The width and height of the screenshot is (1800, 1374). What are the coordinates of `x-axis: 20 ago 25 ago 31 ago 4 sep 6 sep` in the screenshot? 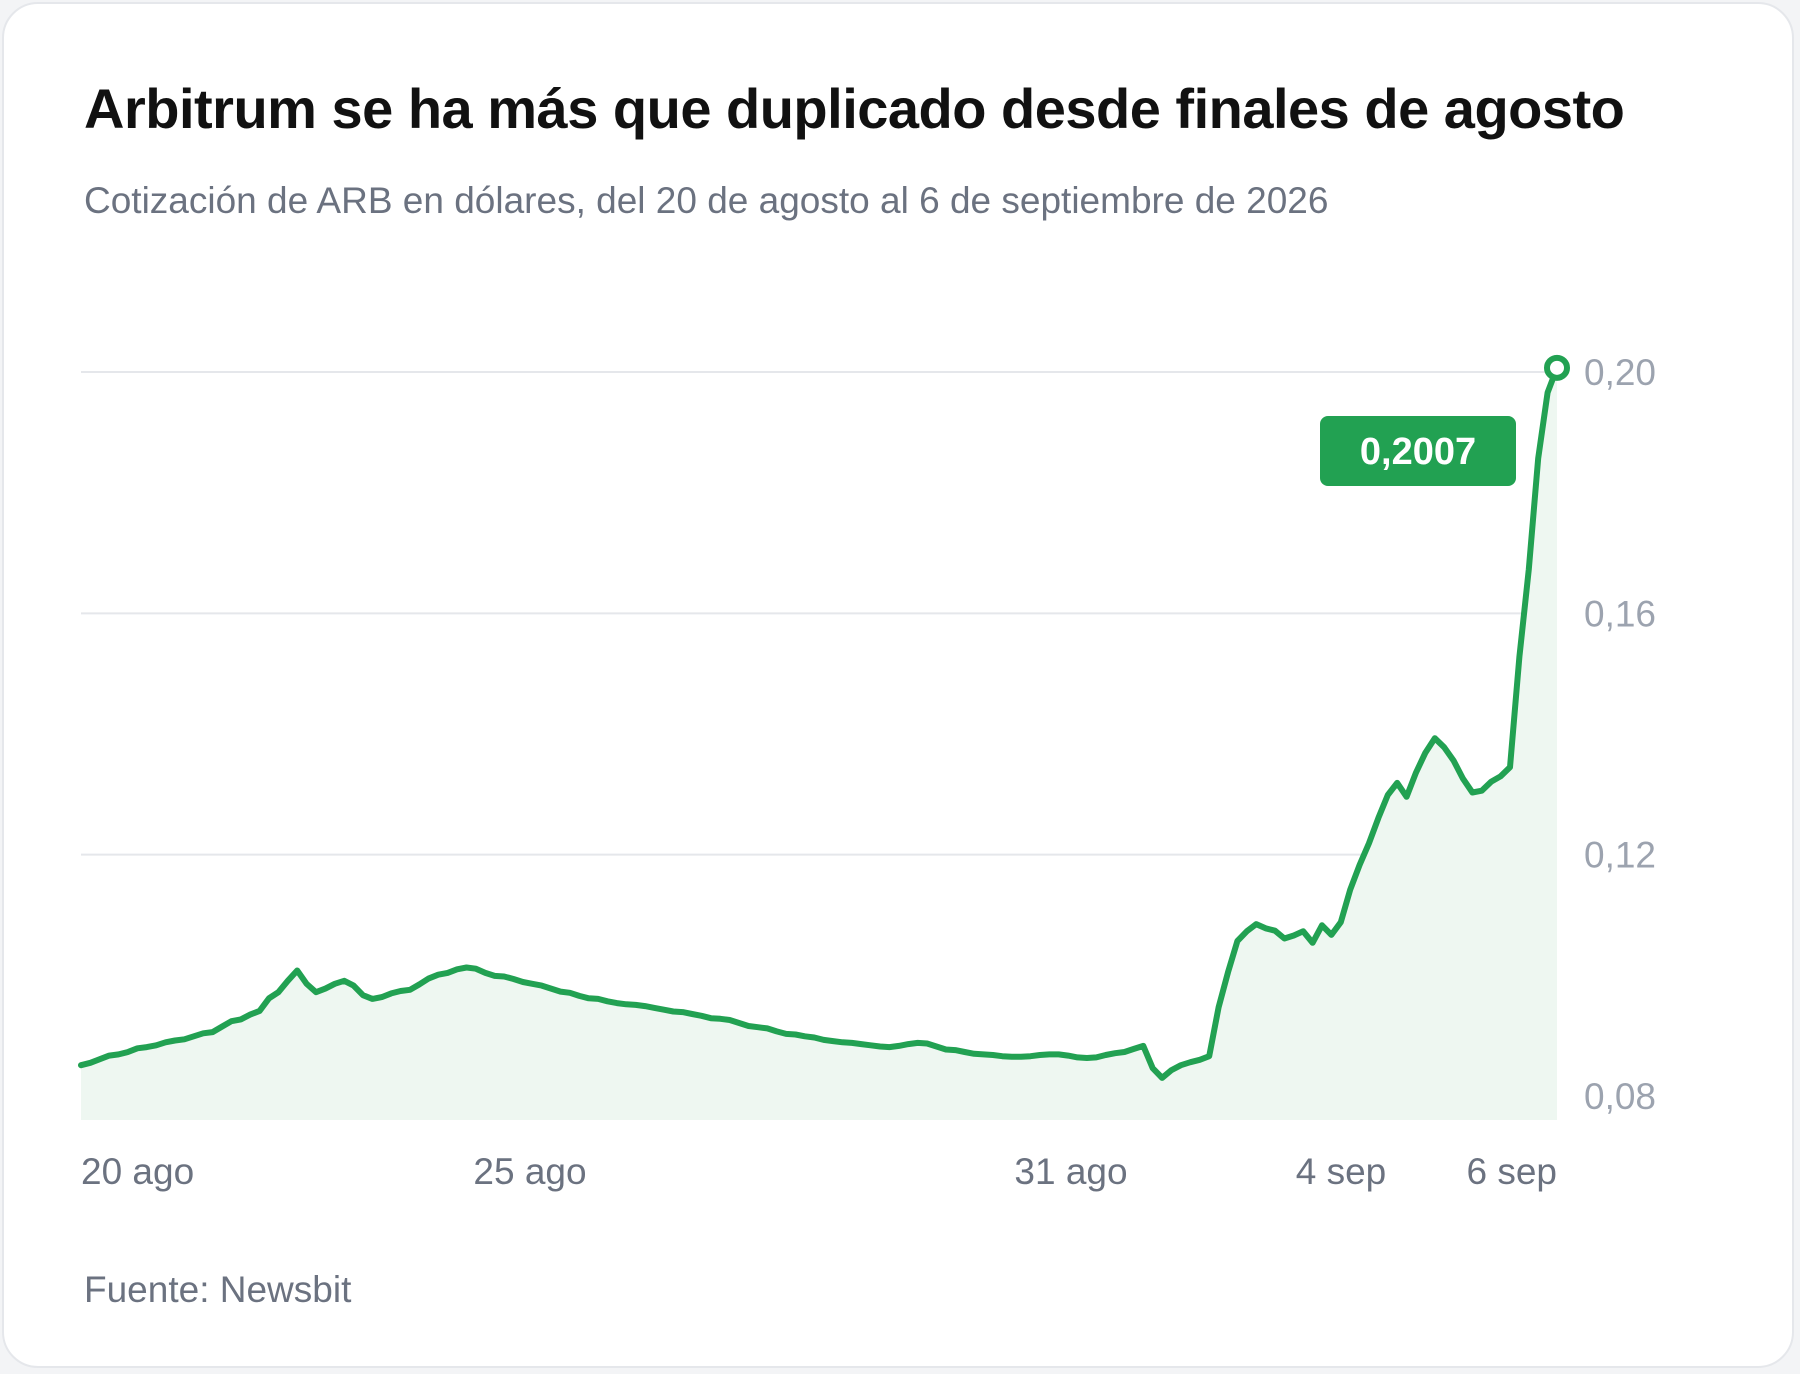 It's located at (819, 1171).